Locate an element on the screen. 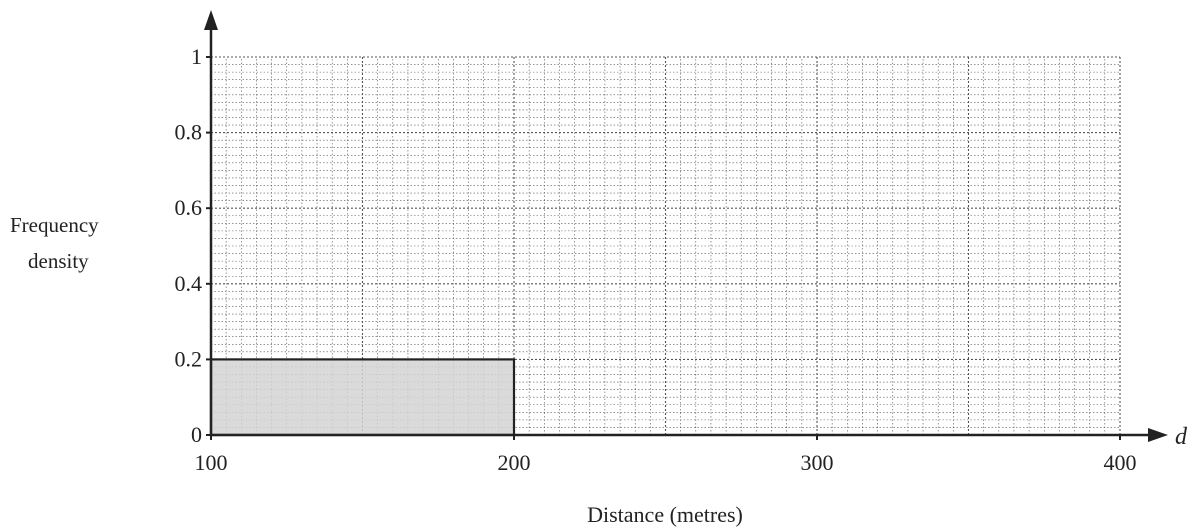 This screenshot has height=530, width=1191. x-axis-variable: d is located at coordinates (1181, 437).